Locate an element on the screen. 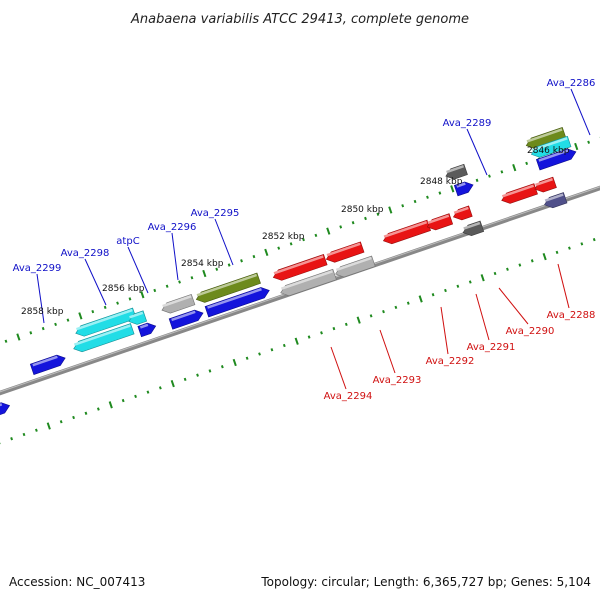 The image size is (600, 600). gene-label: Ava_2286 is located at coordinates (571, 83).